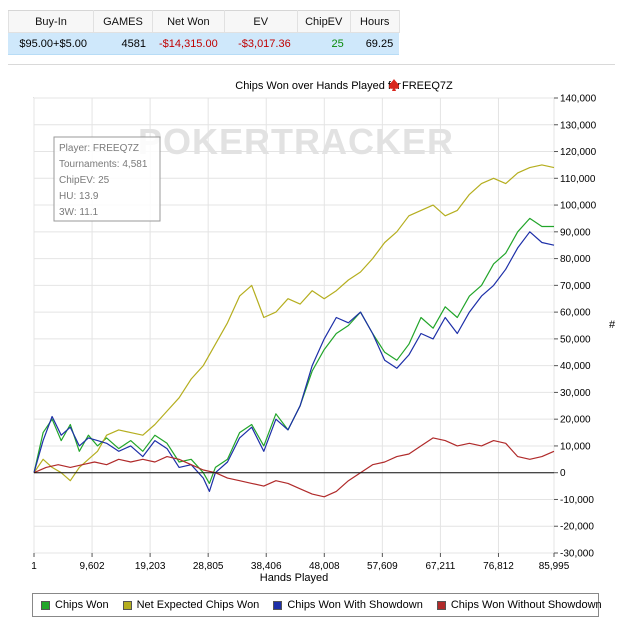  Describe the element at coordinates (324, 566) in the screenshot. I see `x-tick-label: 48,008` at that location.